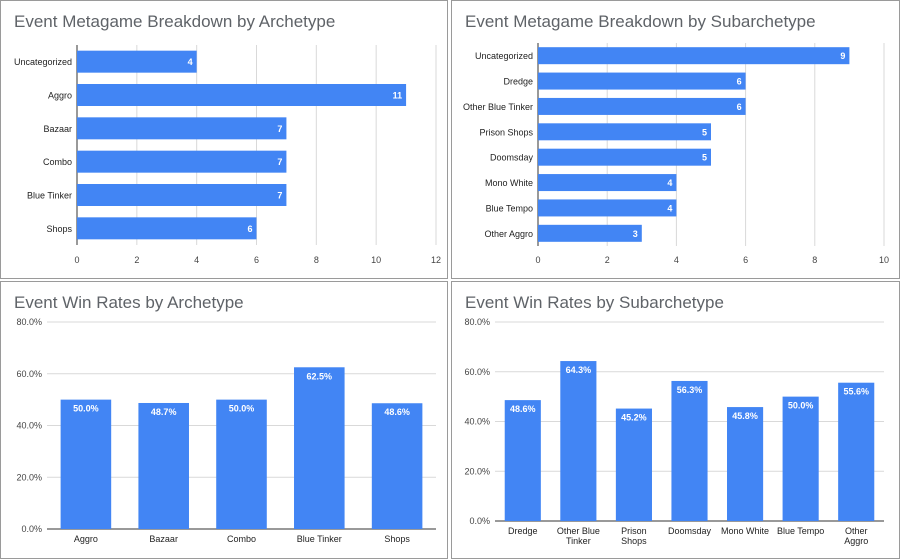  What do you see at coordinates (129, 302) in the screenshot?
I see `chart-title: Event Win Rates by Archetype` at bounding box center [129, 302].